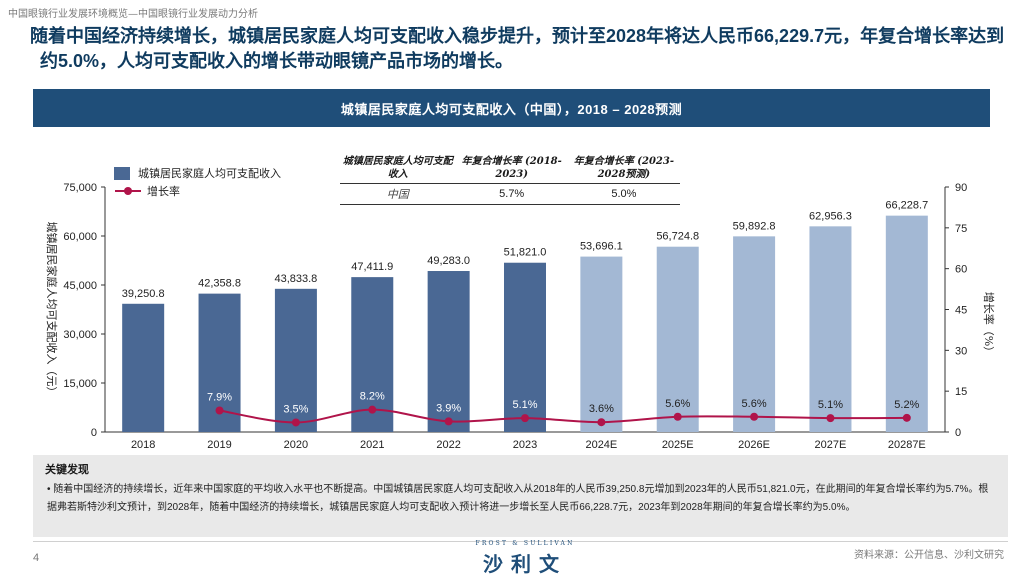 This screenshot has width=1024, height=576. I want to click on bar-value-label: 51,821.0, so click(525, 253).